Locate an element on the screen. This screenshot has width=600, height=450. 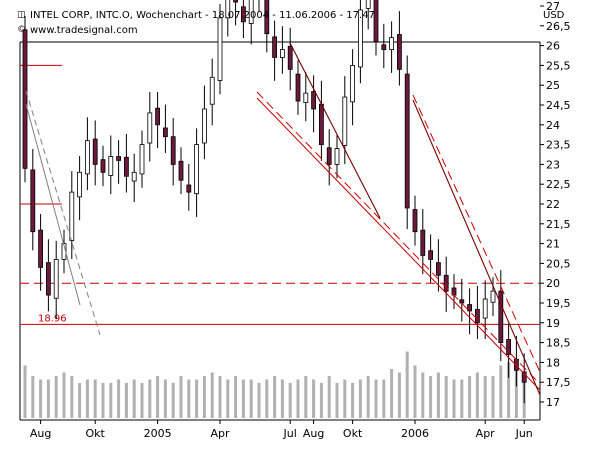
y-tick-label: 25,5 is located at coordinates (558, 65).